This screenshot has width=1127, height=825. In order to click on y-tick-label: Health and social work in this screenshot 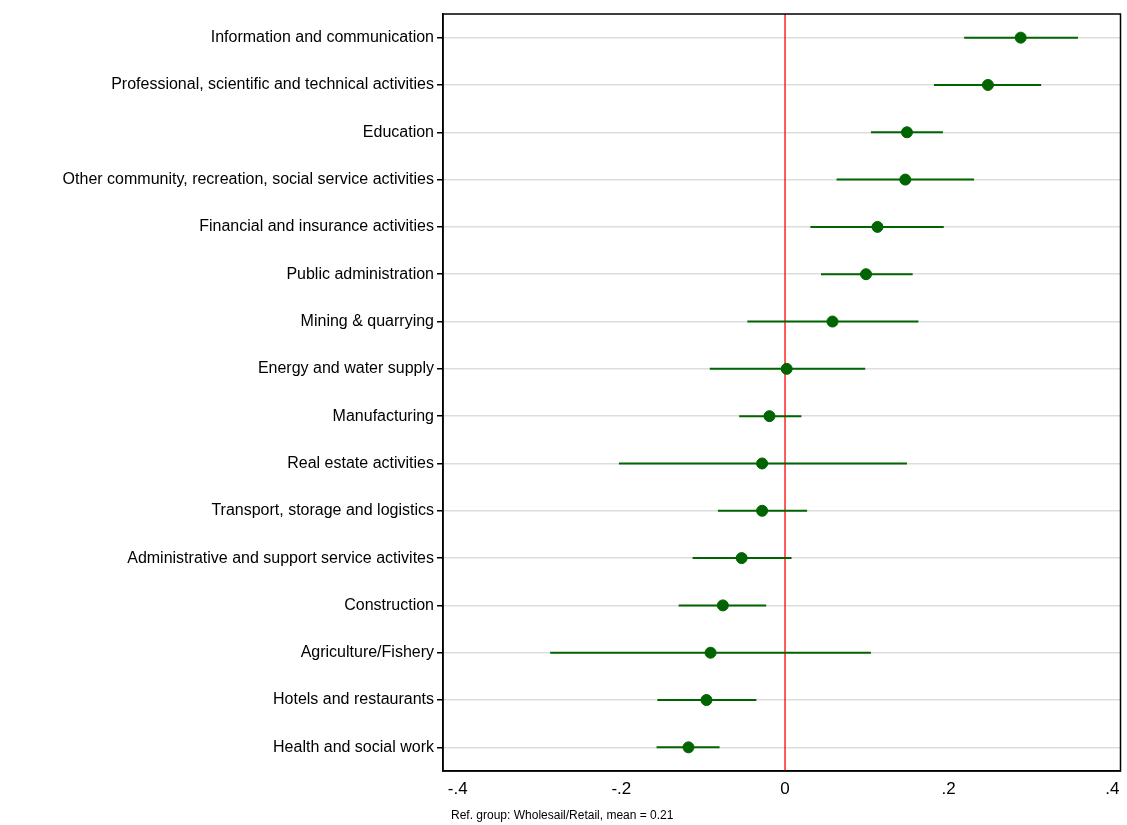, I will do `click(354, 746)`.